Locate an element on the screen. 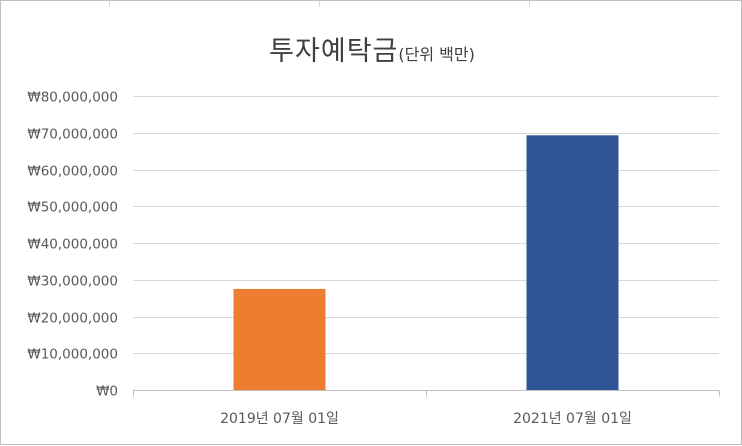 This screenshot has width=742, height=446. y-tick-label: ₩50,000,000 is located at coordinates (72, 208).